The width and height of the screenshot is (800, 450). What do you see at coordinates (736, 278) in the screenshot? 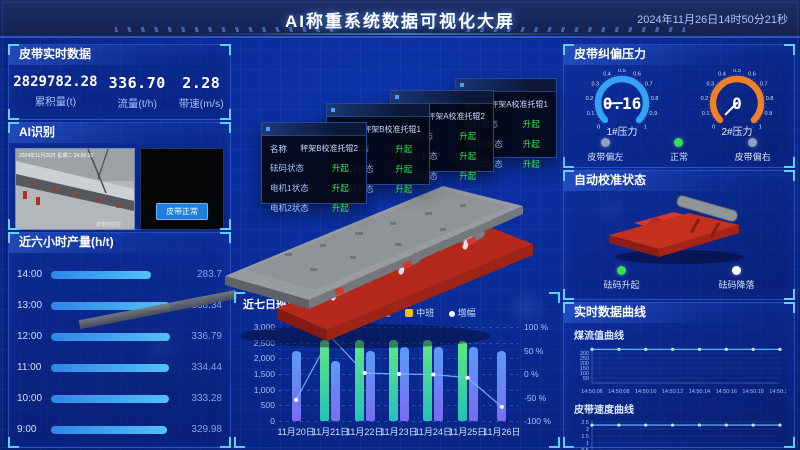
I see `status-weight-down: 砝码降落` at bounding box center [736, 278].